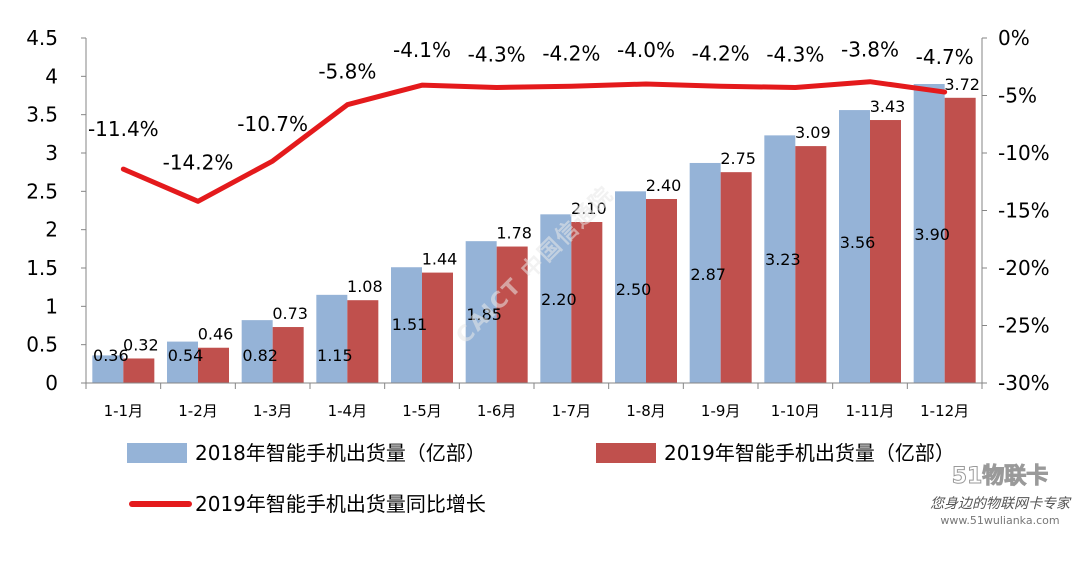 Image resolution: width=1080 pixels, height=565 pixels. I want to click on bar-2018-label: 2.50, so click(634, 289).